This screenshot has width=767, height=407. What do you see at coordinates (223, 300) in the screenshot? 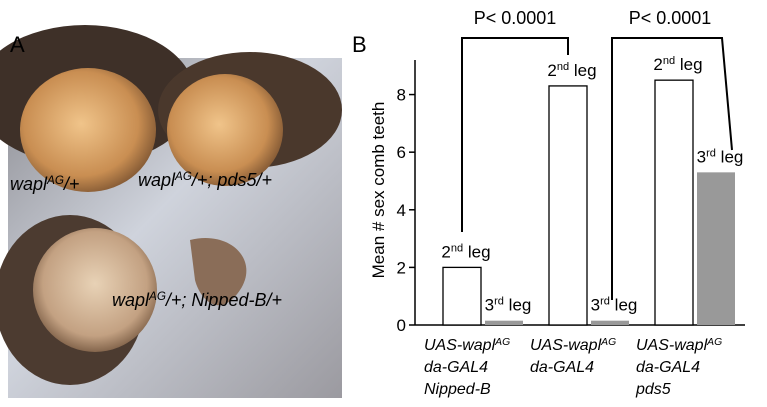
I see `label-part: /+; Nipped-B/+` at bounding box center [223, 300].